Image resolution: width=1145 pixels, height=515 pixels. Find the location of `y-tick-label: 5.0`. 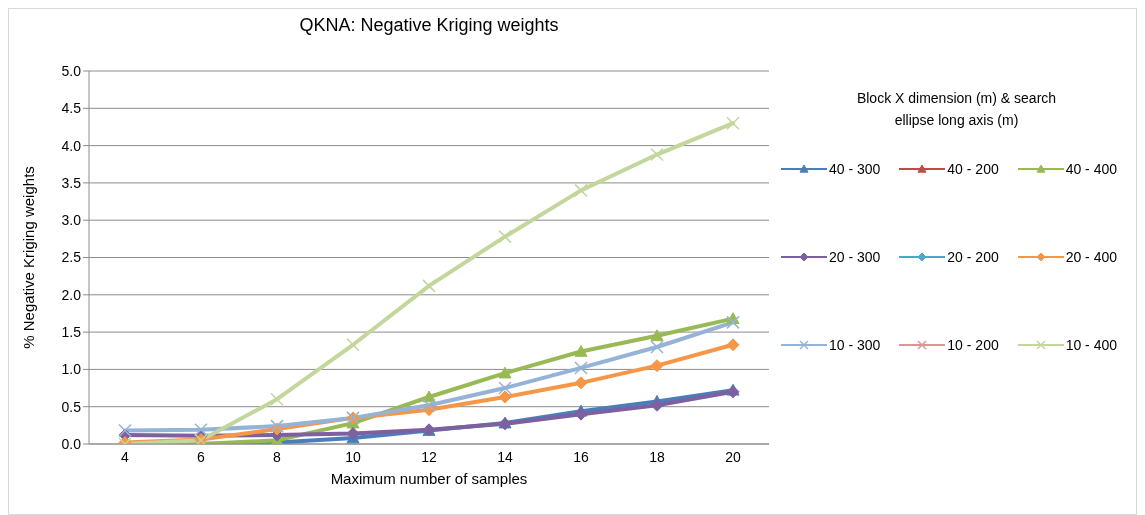

y-tick-label: 5.0 is located at coordinates (71, 70).